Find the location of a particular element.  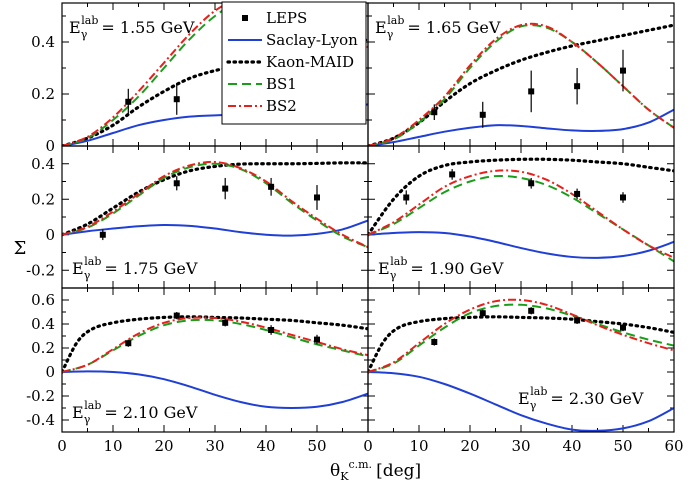

legend-marker-leps is located at coordinates (245, 18).